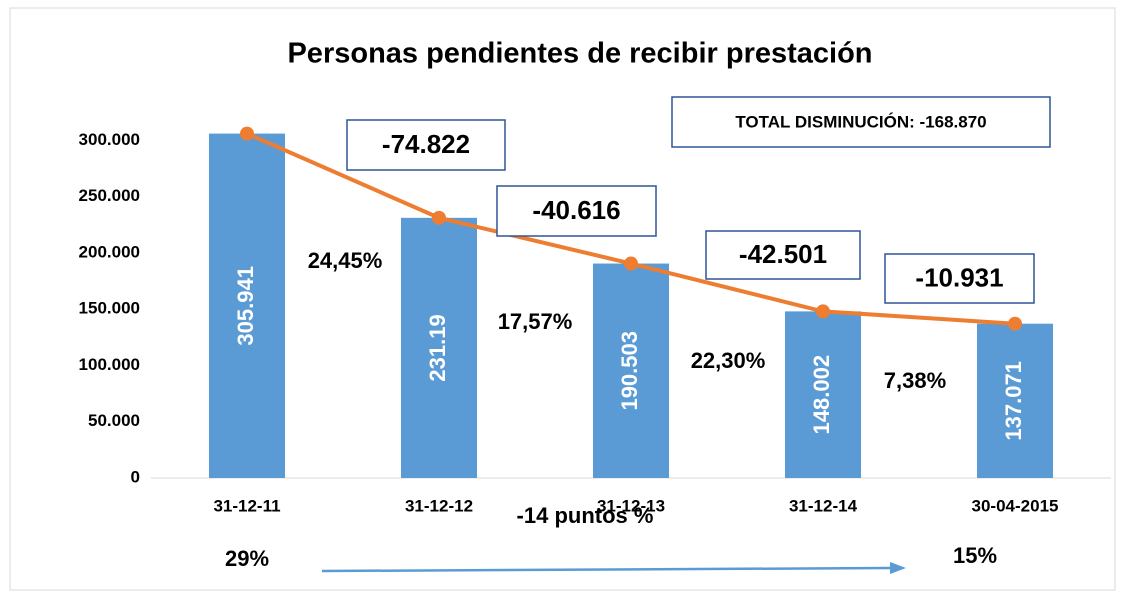  Describe the element at coordinates (135, 476) in the screenshot. I see `y-tick-label: 0` at that location.